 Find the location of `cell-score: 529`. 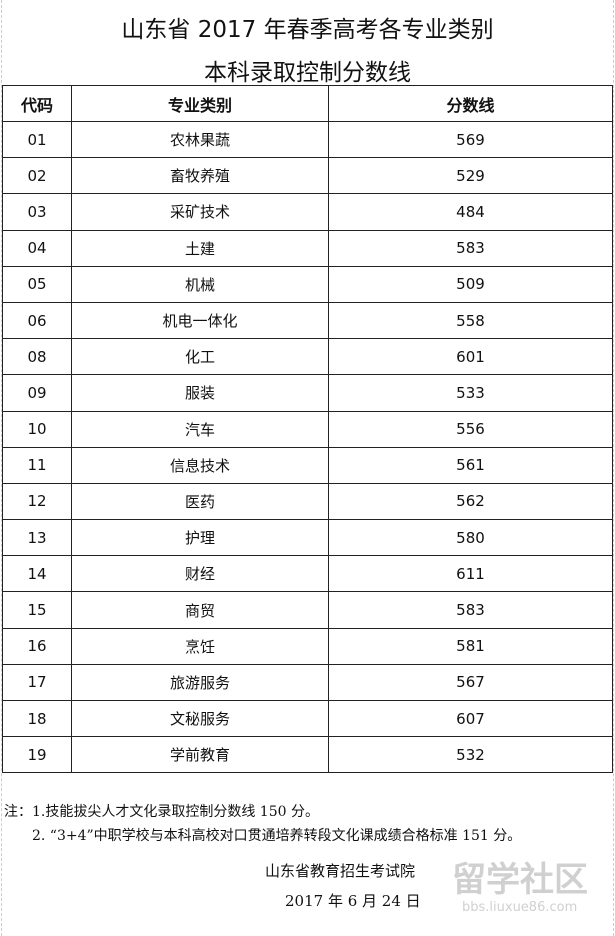

cell-score: 529 is located at coordinates (470, 176).